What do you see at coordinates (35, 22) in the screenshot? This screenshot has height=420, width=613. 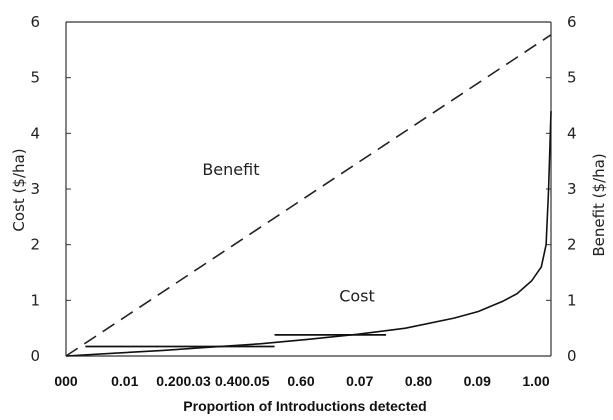 I see `y-tick-left-label: 6` at bounding box center [35, 22].